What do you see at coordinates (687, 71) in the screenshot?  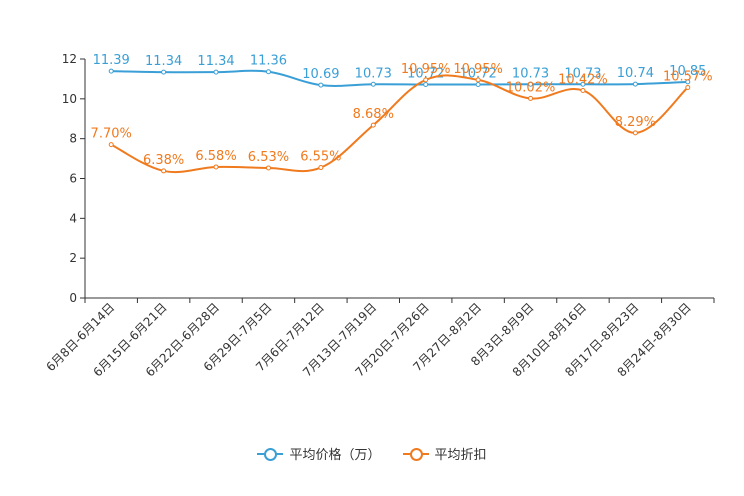 I see `data-label: 10.85` at bounding box center [687, 71].